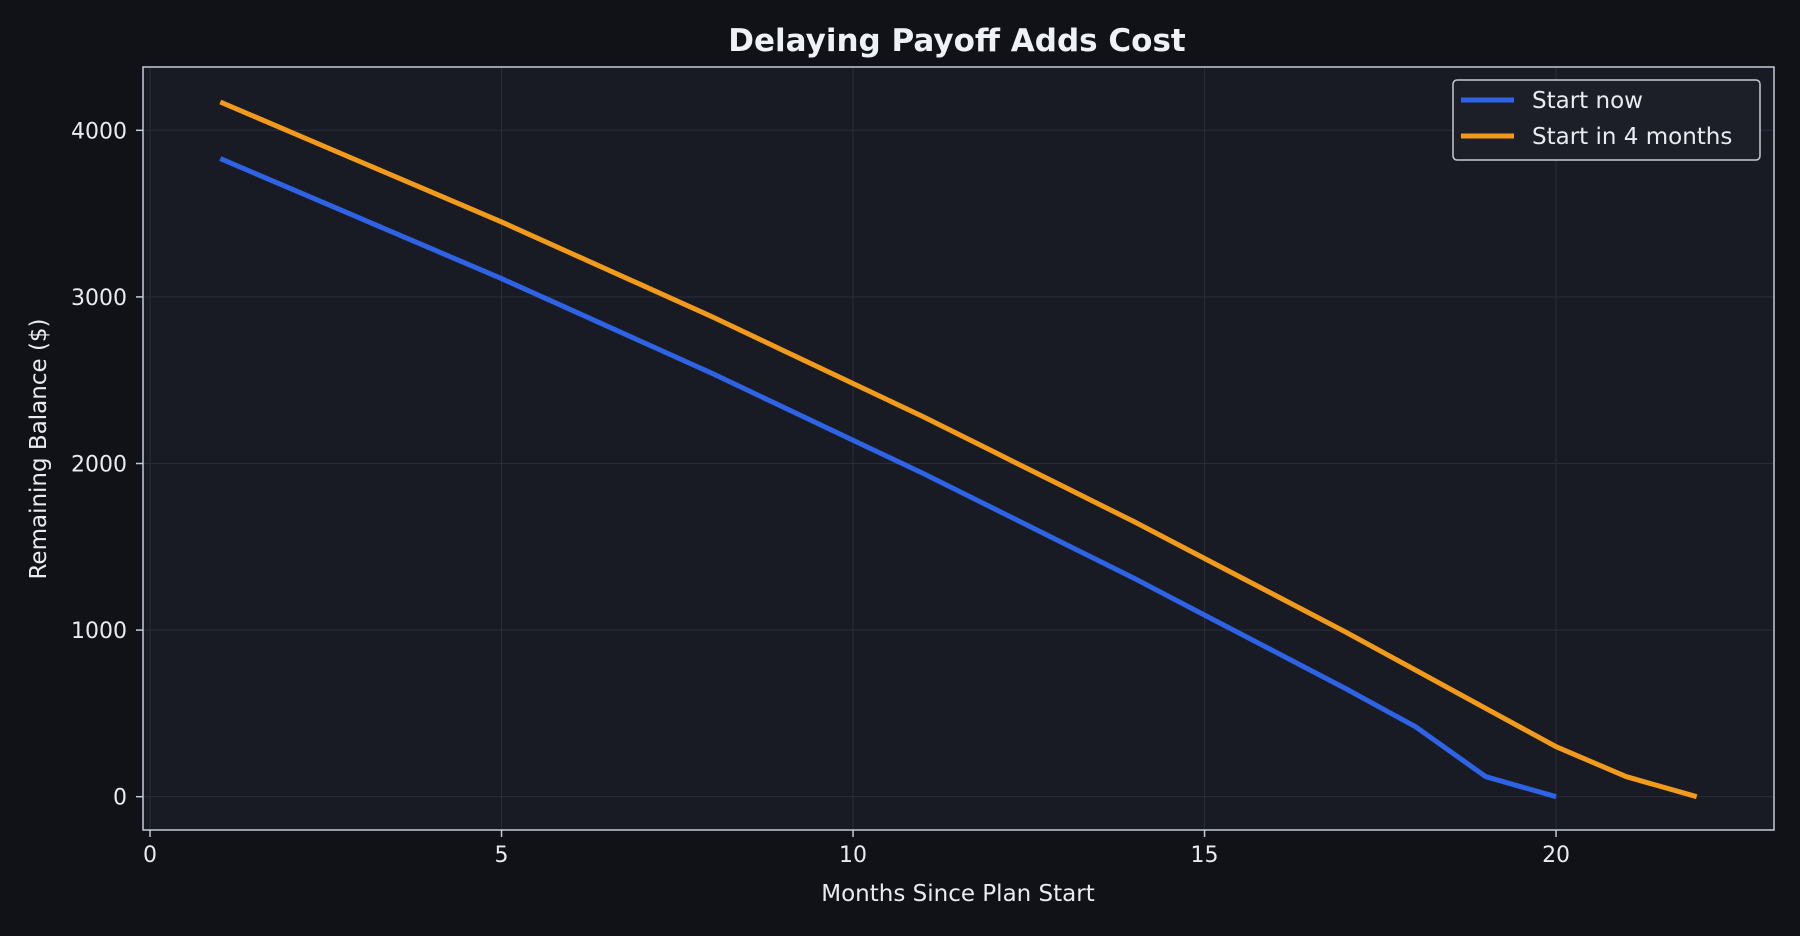  I want to click on x-tick-label: 5, so click(502, 855).